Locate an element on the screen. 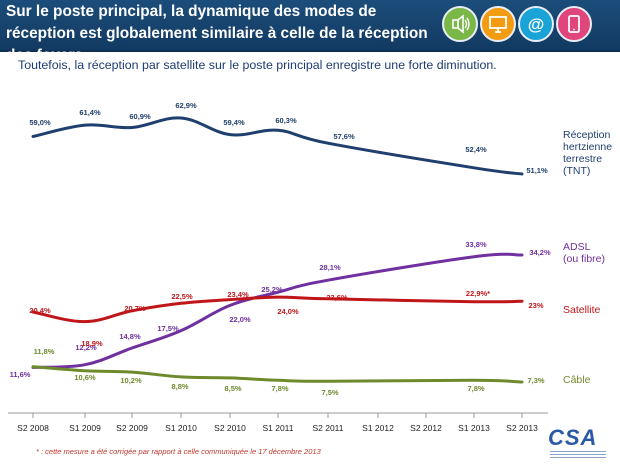  data-label: 14,8% is located at coordinates (130, 336).